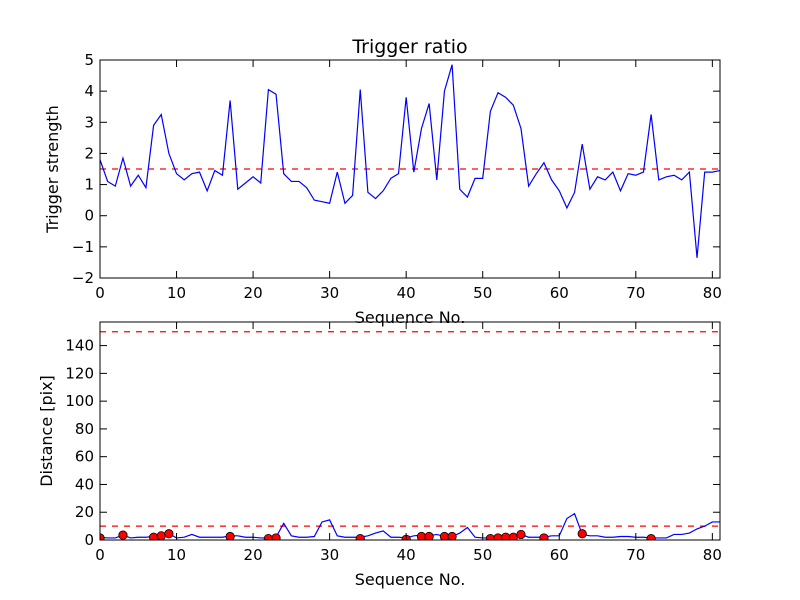  Describe the element at coordinates (52, 169) in the screenshot. I see `top-chart-ylabel: Trigger strength` at that location.